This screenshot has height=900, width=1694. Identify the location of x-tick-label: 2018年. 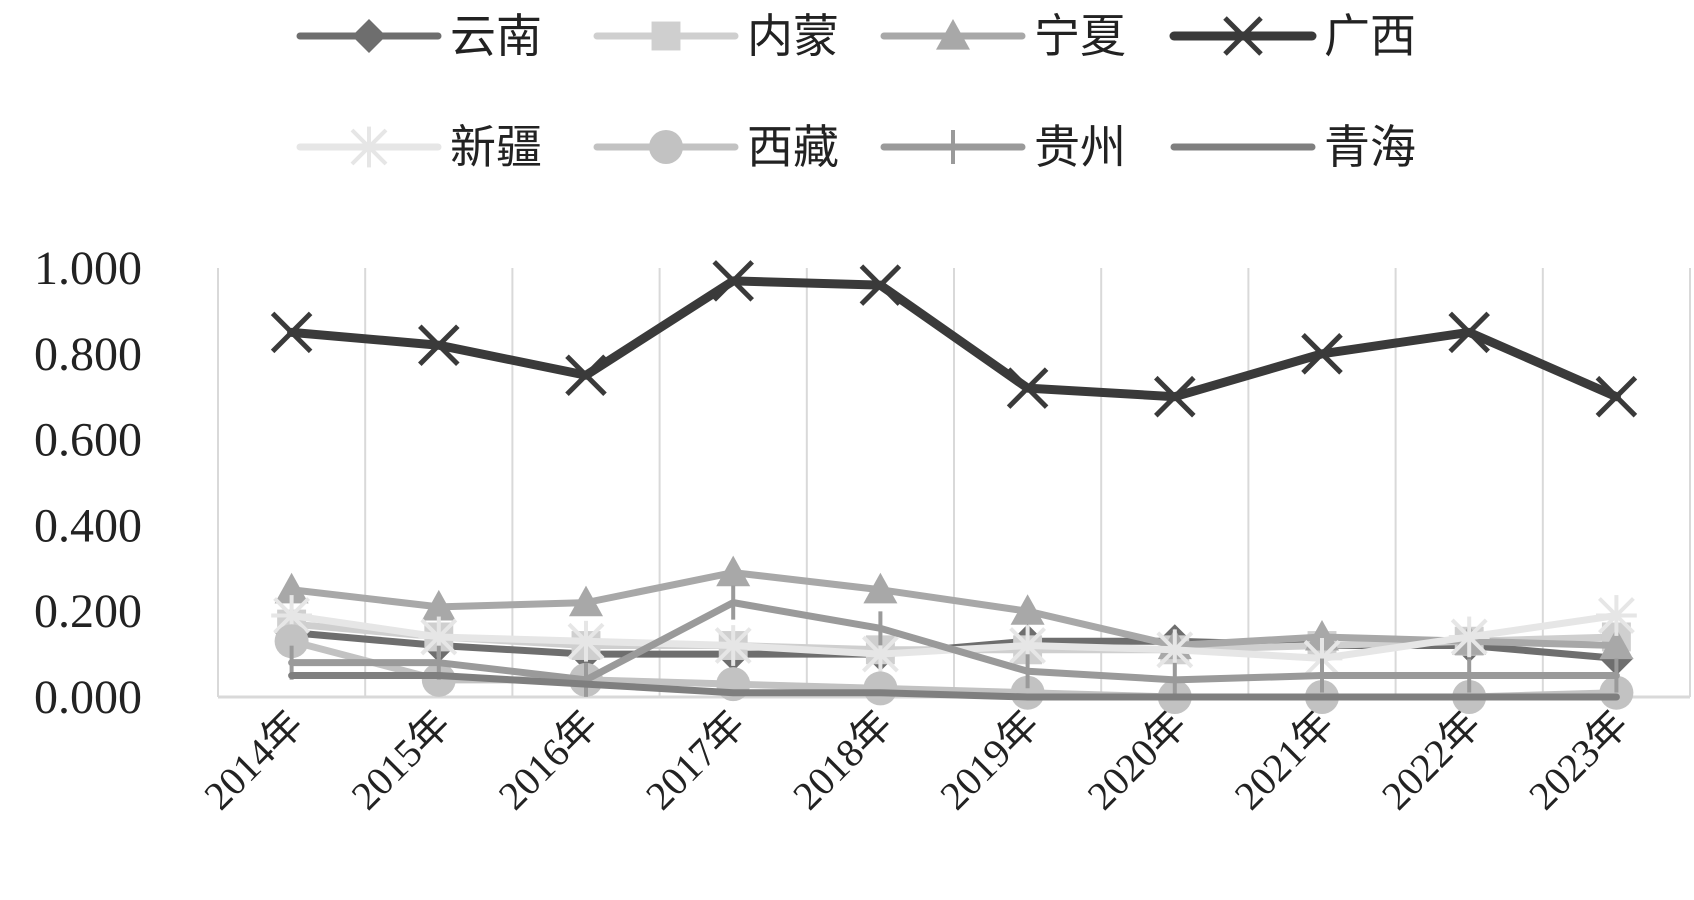
(842, 760).